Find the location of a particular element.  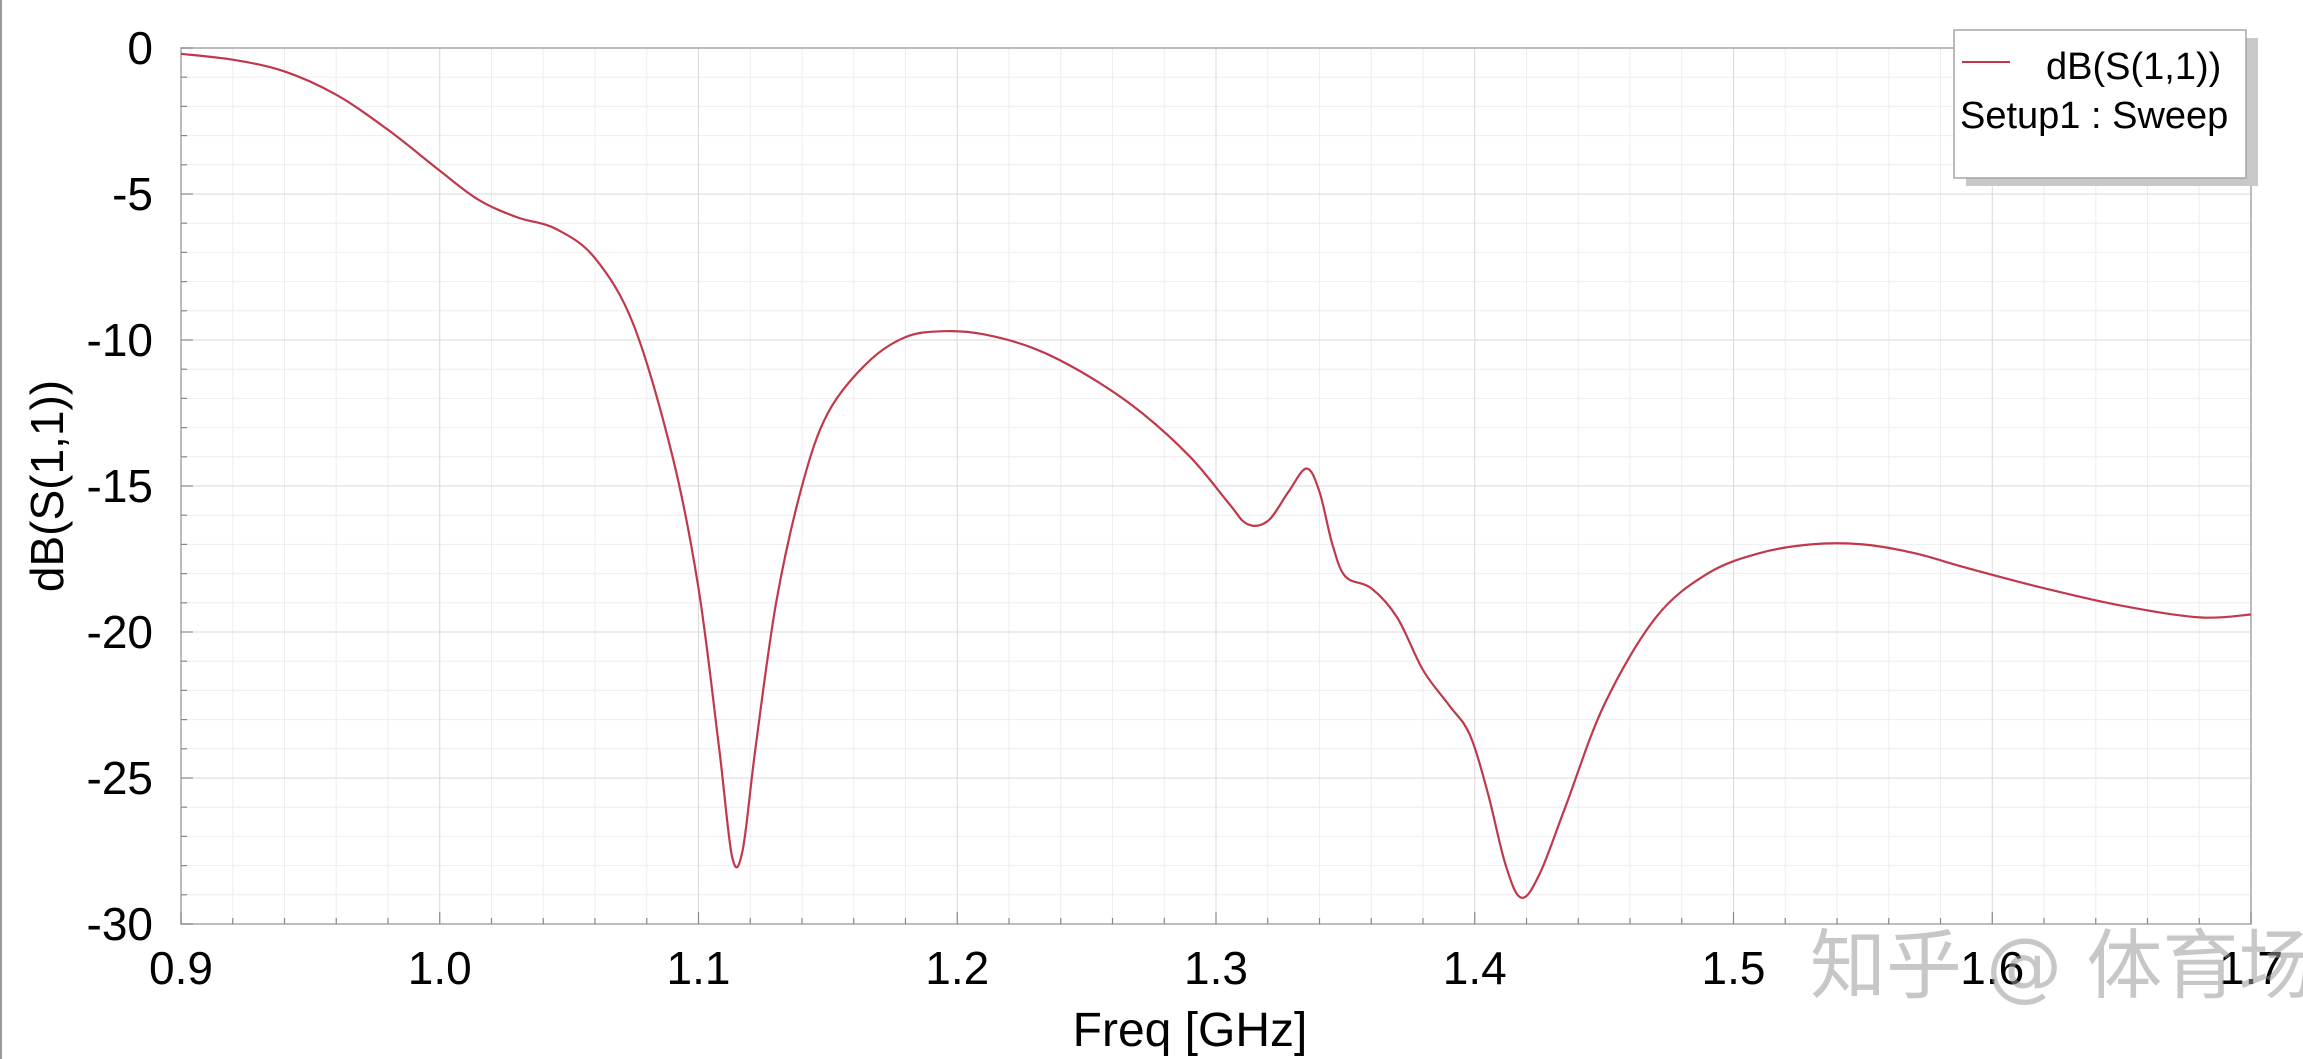

y-tick-label: -20 is located at coordinates (120, 632).